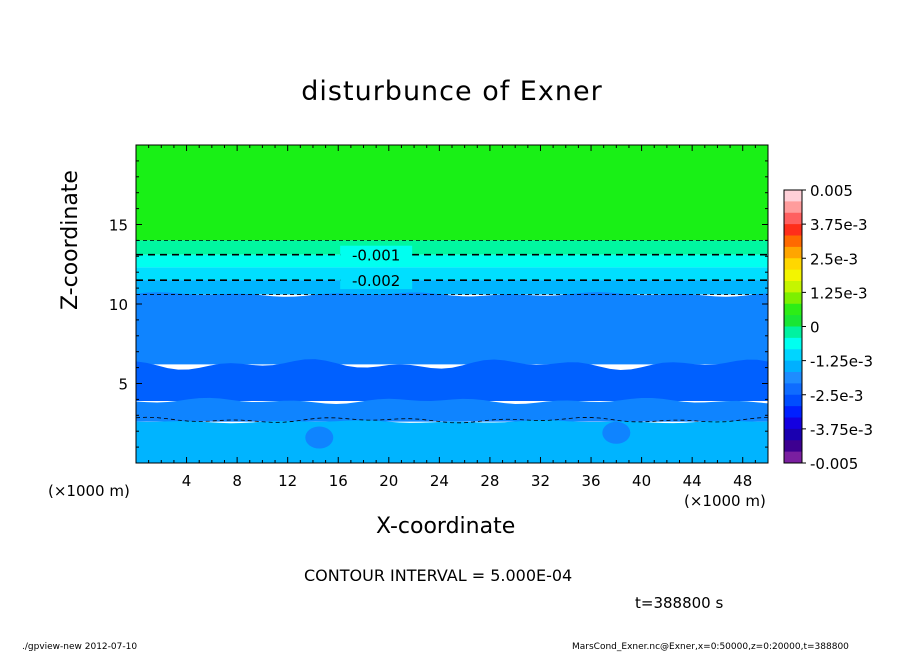 The image size is (904, 654). What do you see at coordinates (118, 305) in the screenshot?
I see `y-tick-label: 10` at bounding box center [118, 305].